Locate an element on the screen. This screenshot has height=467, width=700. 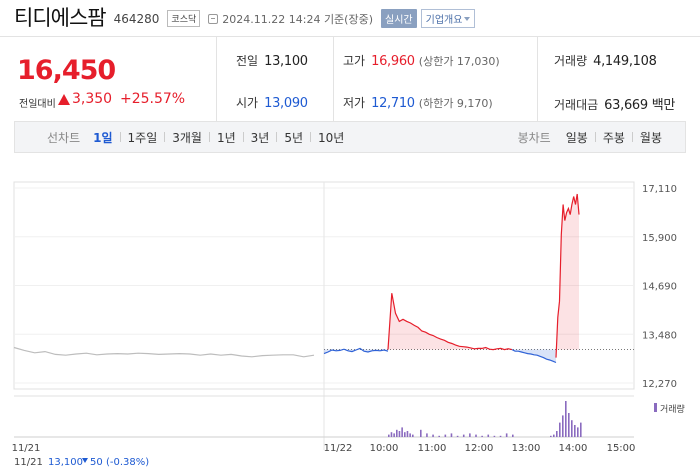
tab-10y: 10년 is located at coordinates (331, 137).